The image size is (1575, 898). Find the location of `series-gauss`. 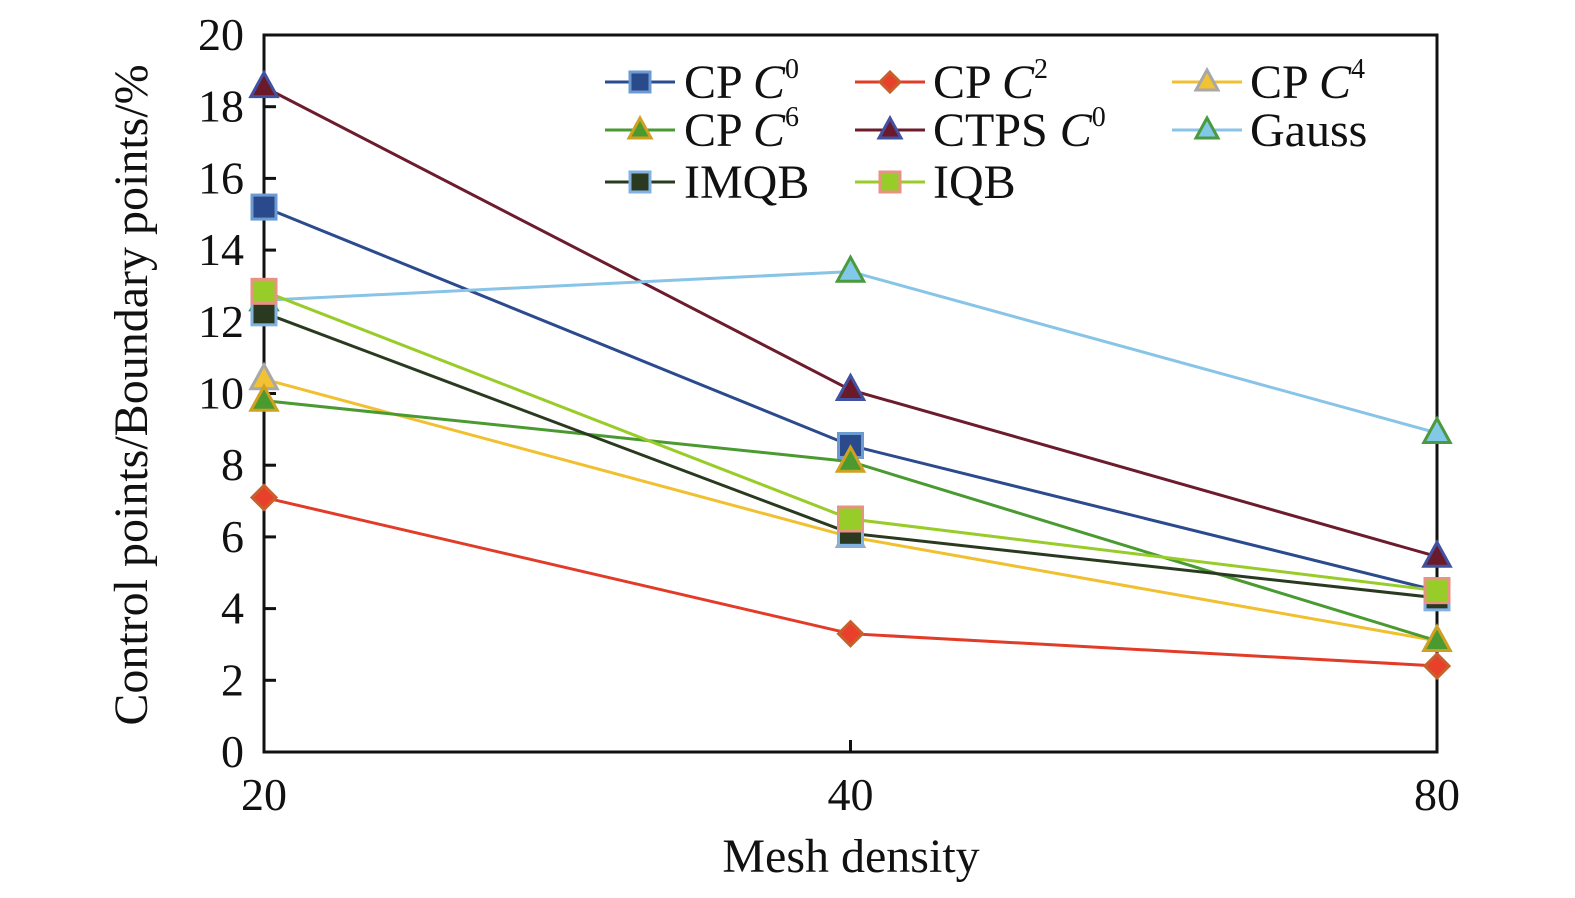

series-gauss is located at coordinates (850, 352).